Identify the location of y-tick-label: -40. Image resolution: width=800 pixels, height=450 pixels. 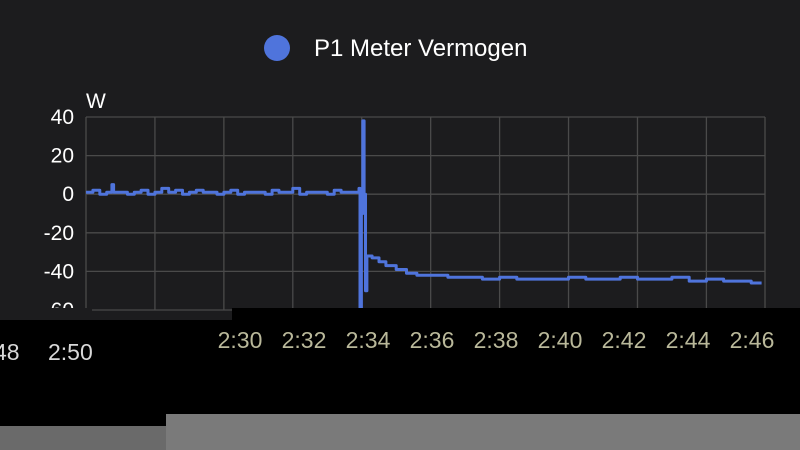
(59, 271).